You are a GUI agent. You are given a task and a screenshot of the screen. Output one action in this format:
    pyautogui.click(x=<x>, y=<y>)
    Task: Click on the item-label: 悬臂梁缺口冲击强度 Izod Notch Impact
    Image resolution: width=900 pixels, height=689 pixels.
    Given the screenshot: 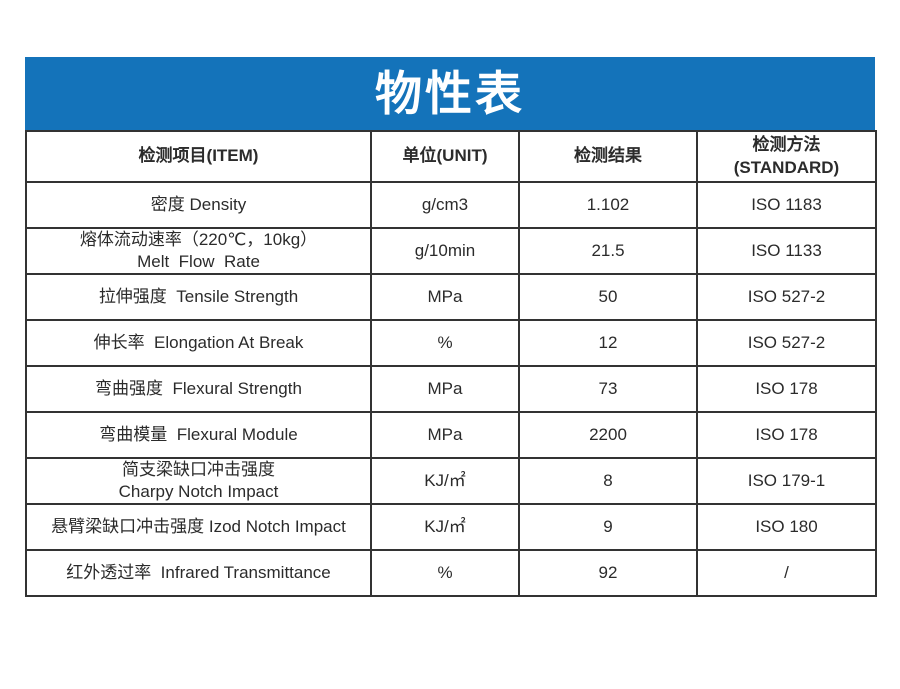 What is the action you would take?
    pyautogui.click(x=198, y=527)
    